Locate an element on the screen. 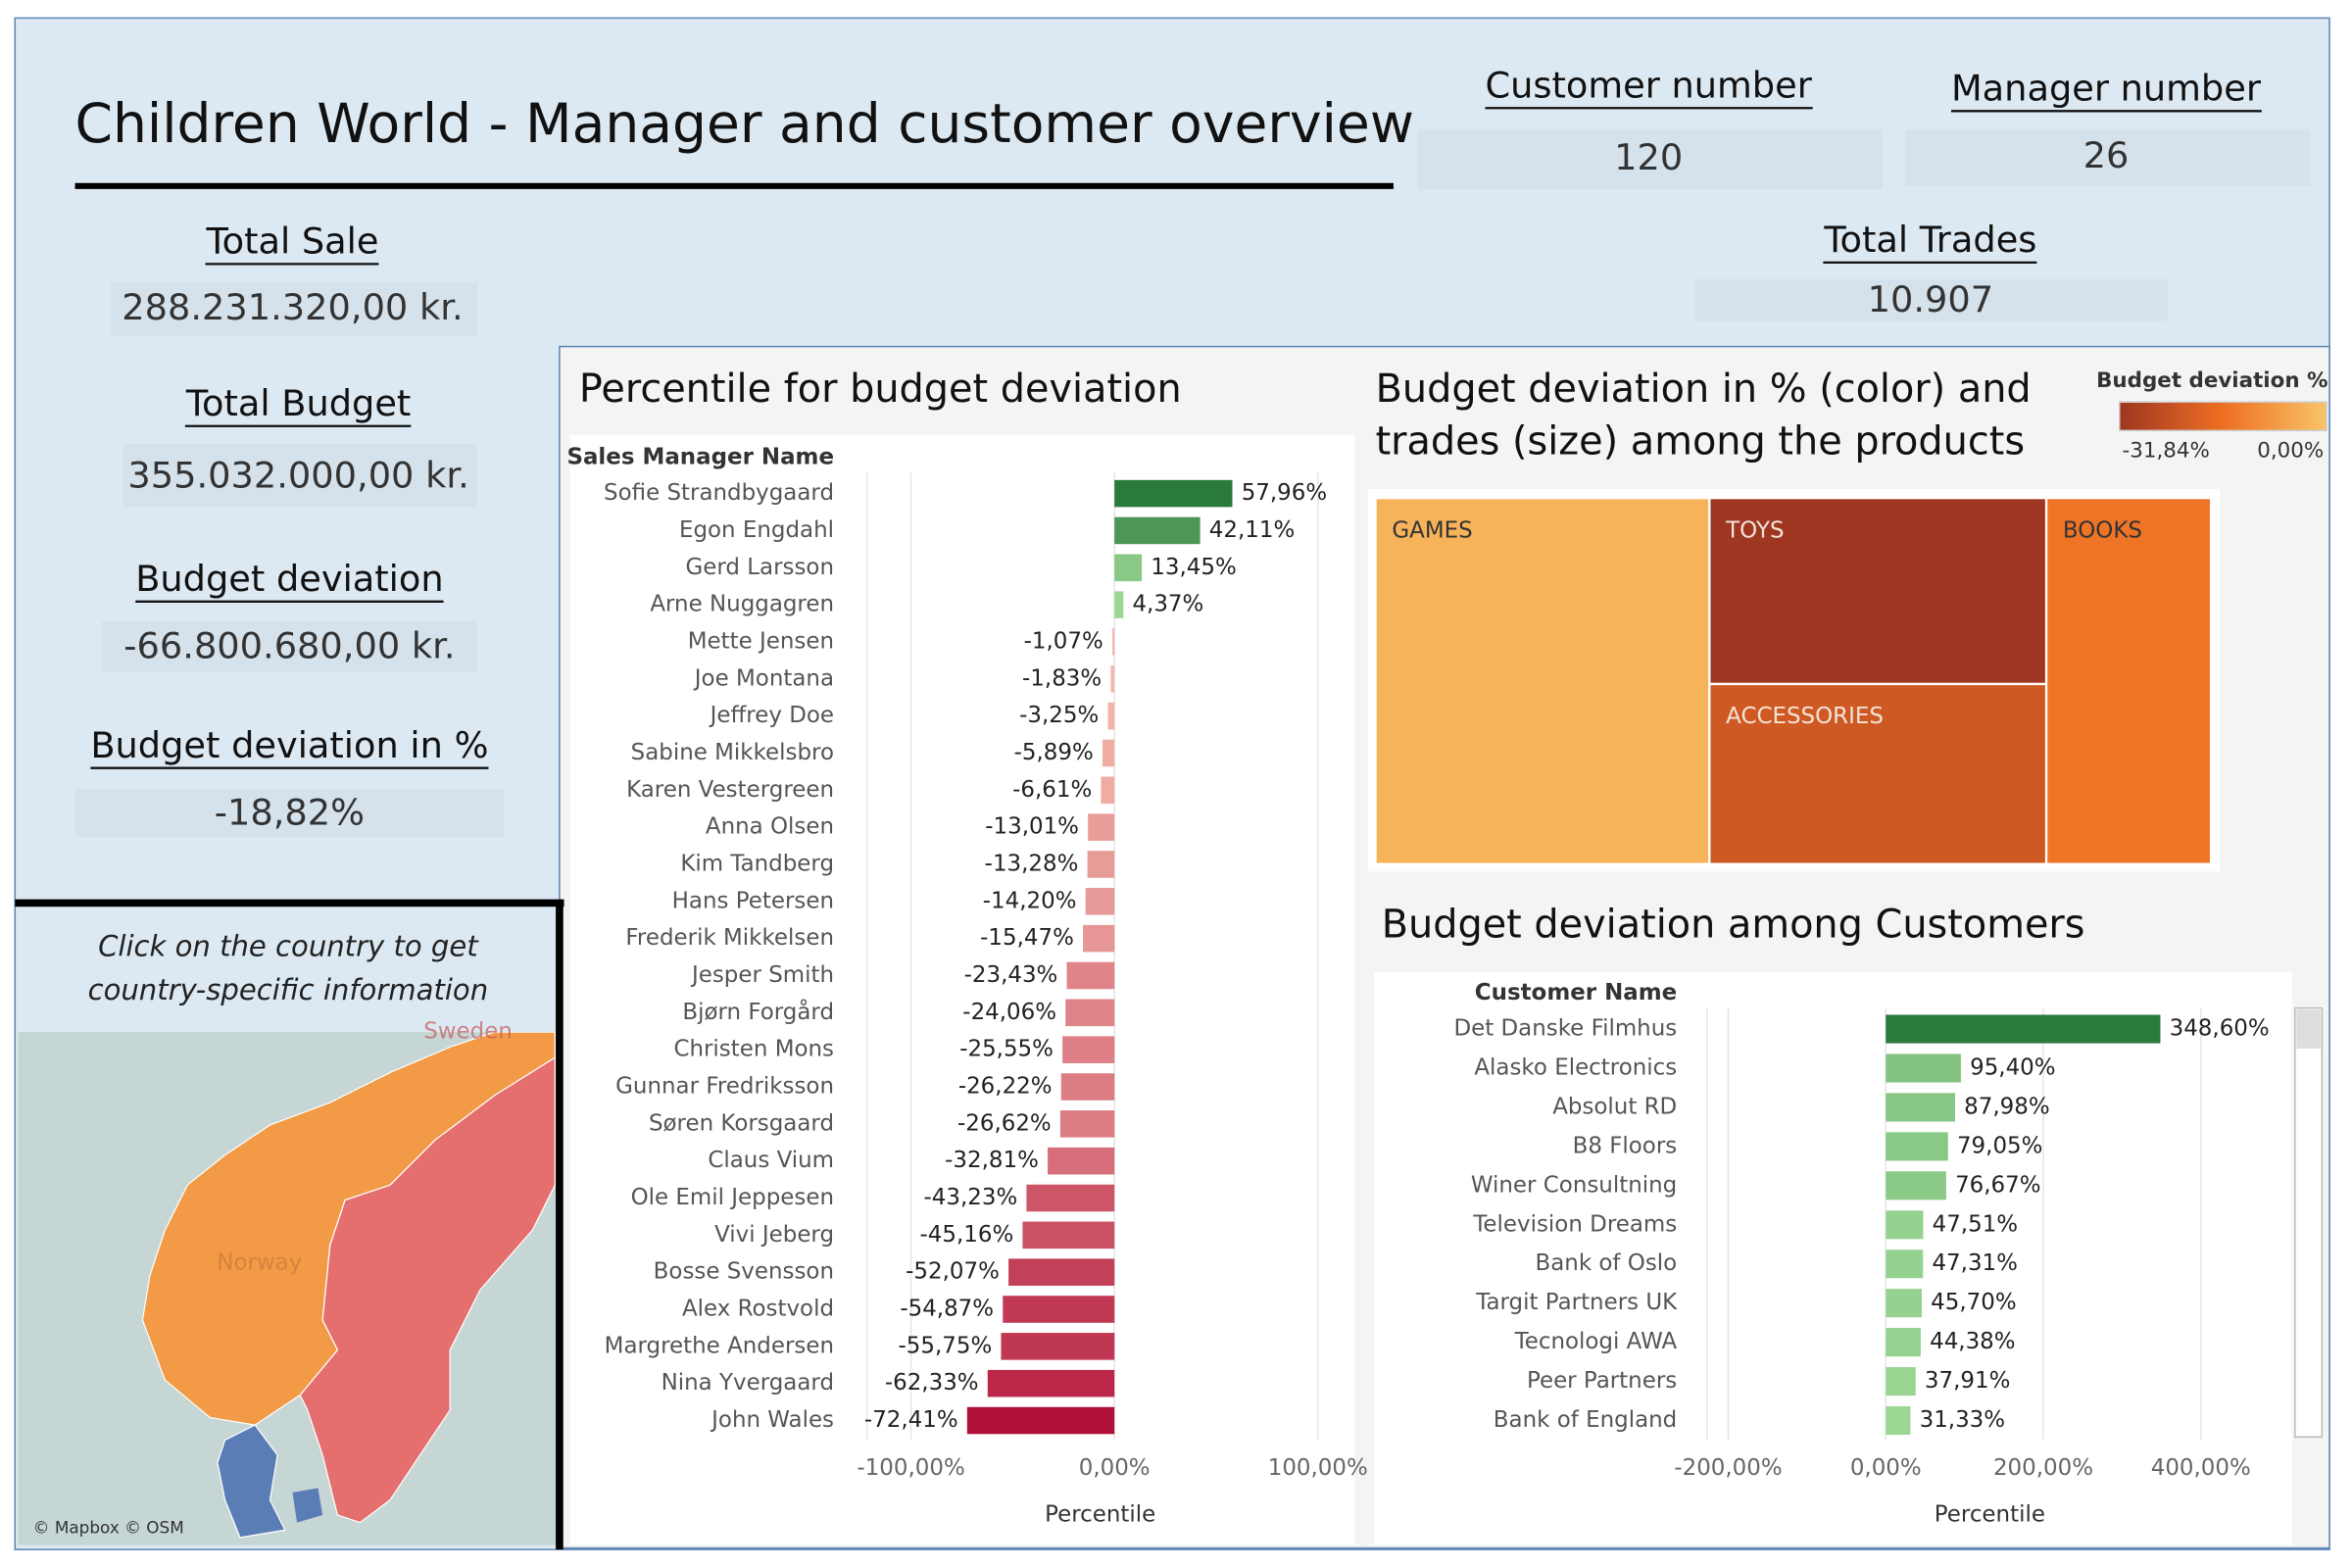 The height and width of the screenshot is (1568, 2352). x-tick-label: 400,00% is located at coordinates (2201, 1468).